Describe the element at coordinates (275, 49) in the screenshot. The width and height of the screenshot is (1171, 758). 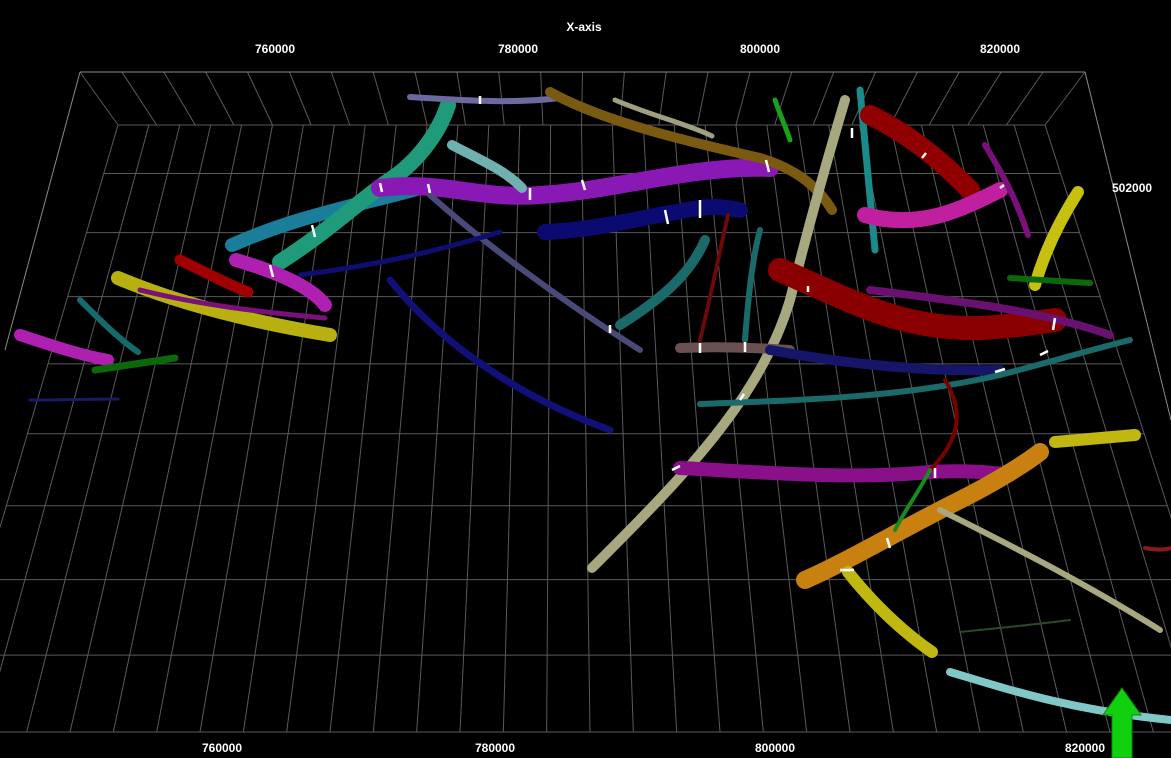
I see `top-tick-label: 760000` at that location.